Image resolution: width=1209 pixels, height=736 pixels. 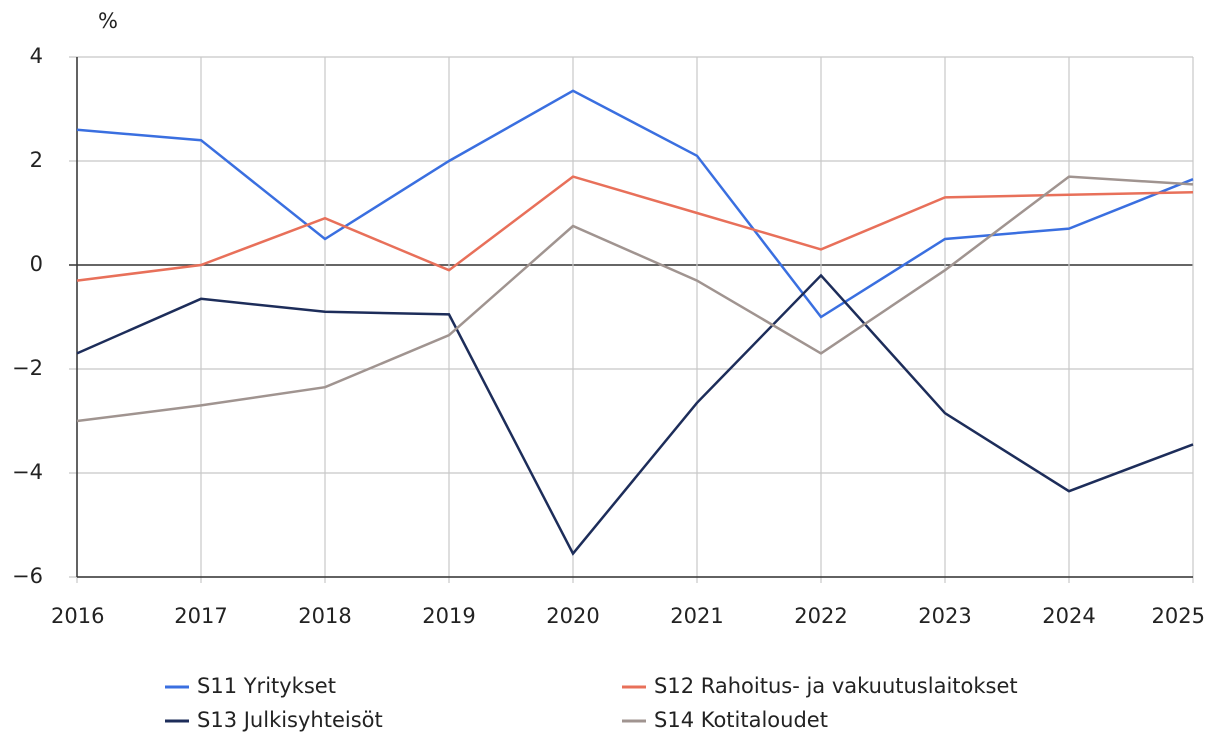 What do you see at coordinates (696, 616) in the screenshot?
I see `x-tick-label: 2021` at bounding box center [696, 616].